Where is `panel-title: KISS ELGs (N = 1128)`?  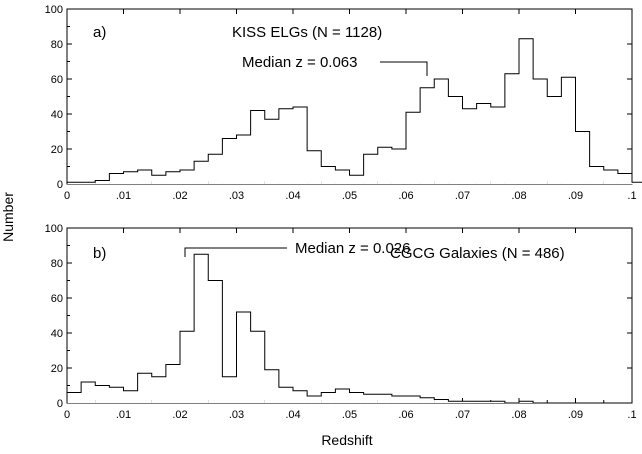
panel-title: KISS ELGs (N = 1128) is located at coordinates (307, 32).